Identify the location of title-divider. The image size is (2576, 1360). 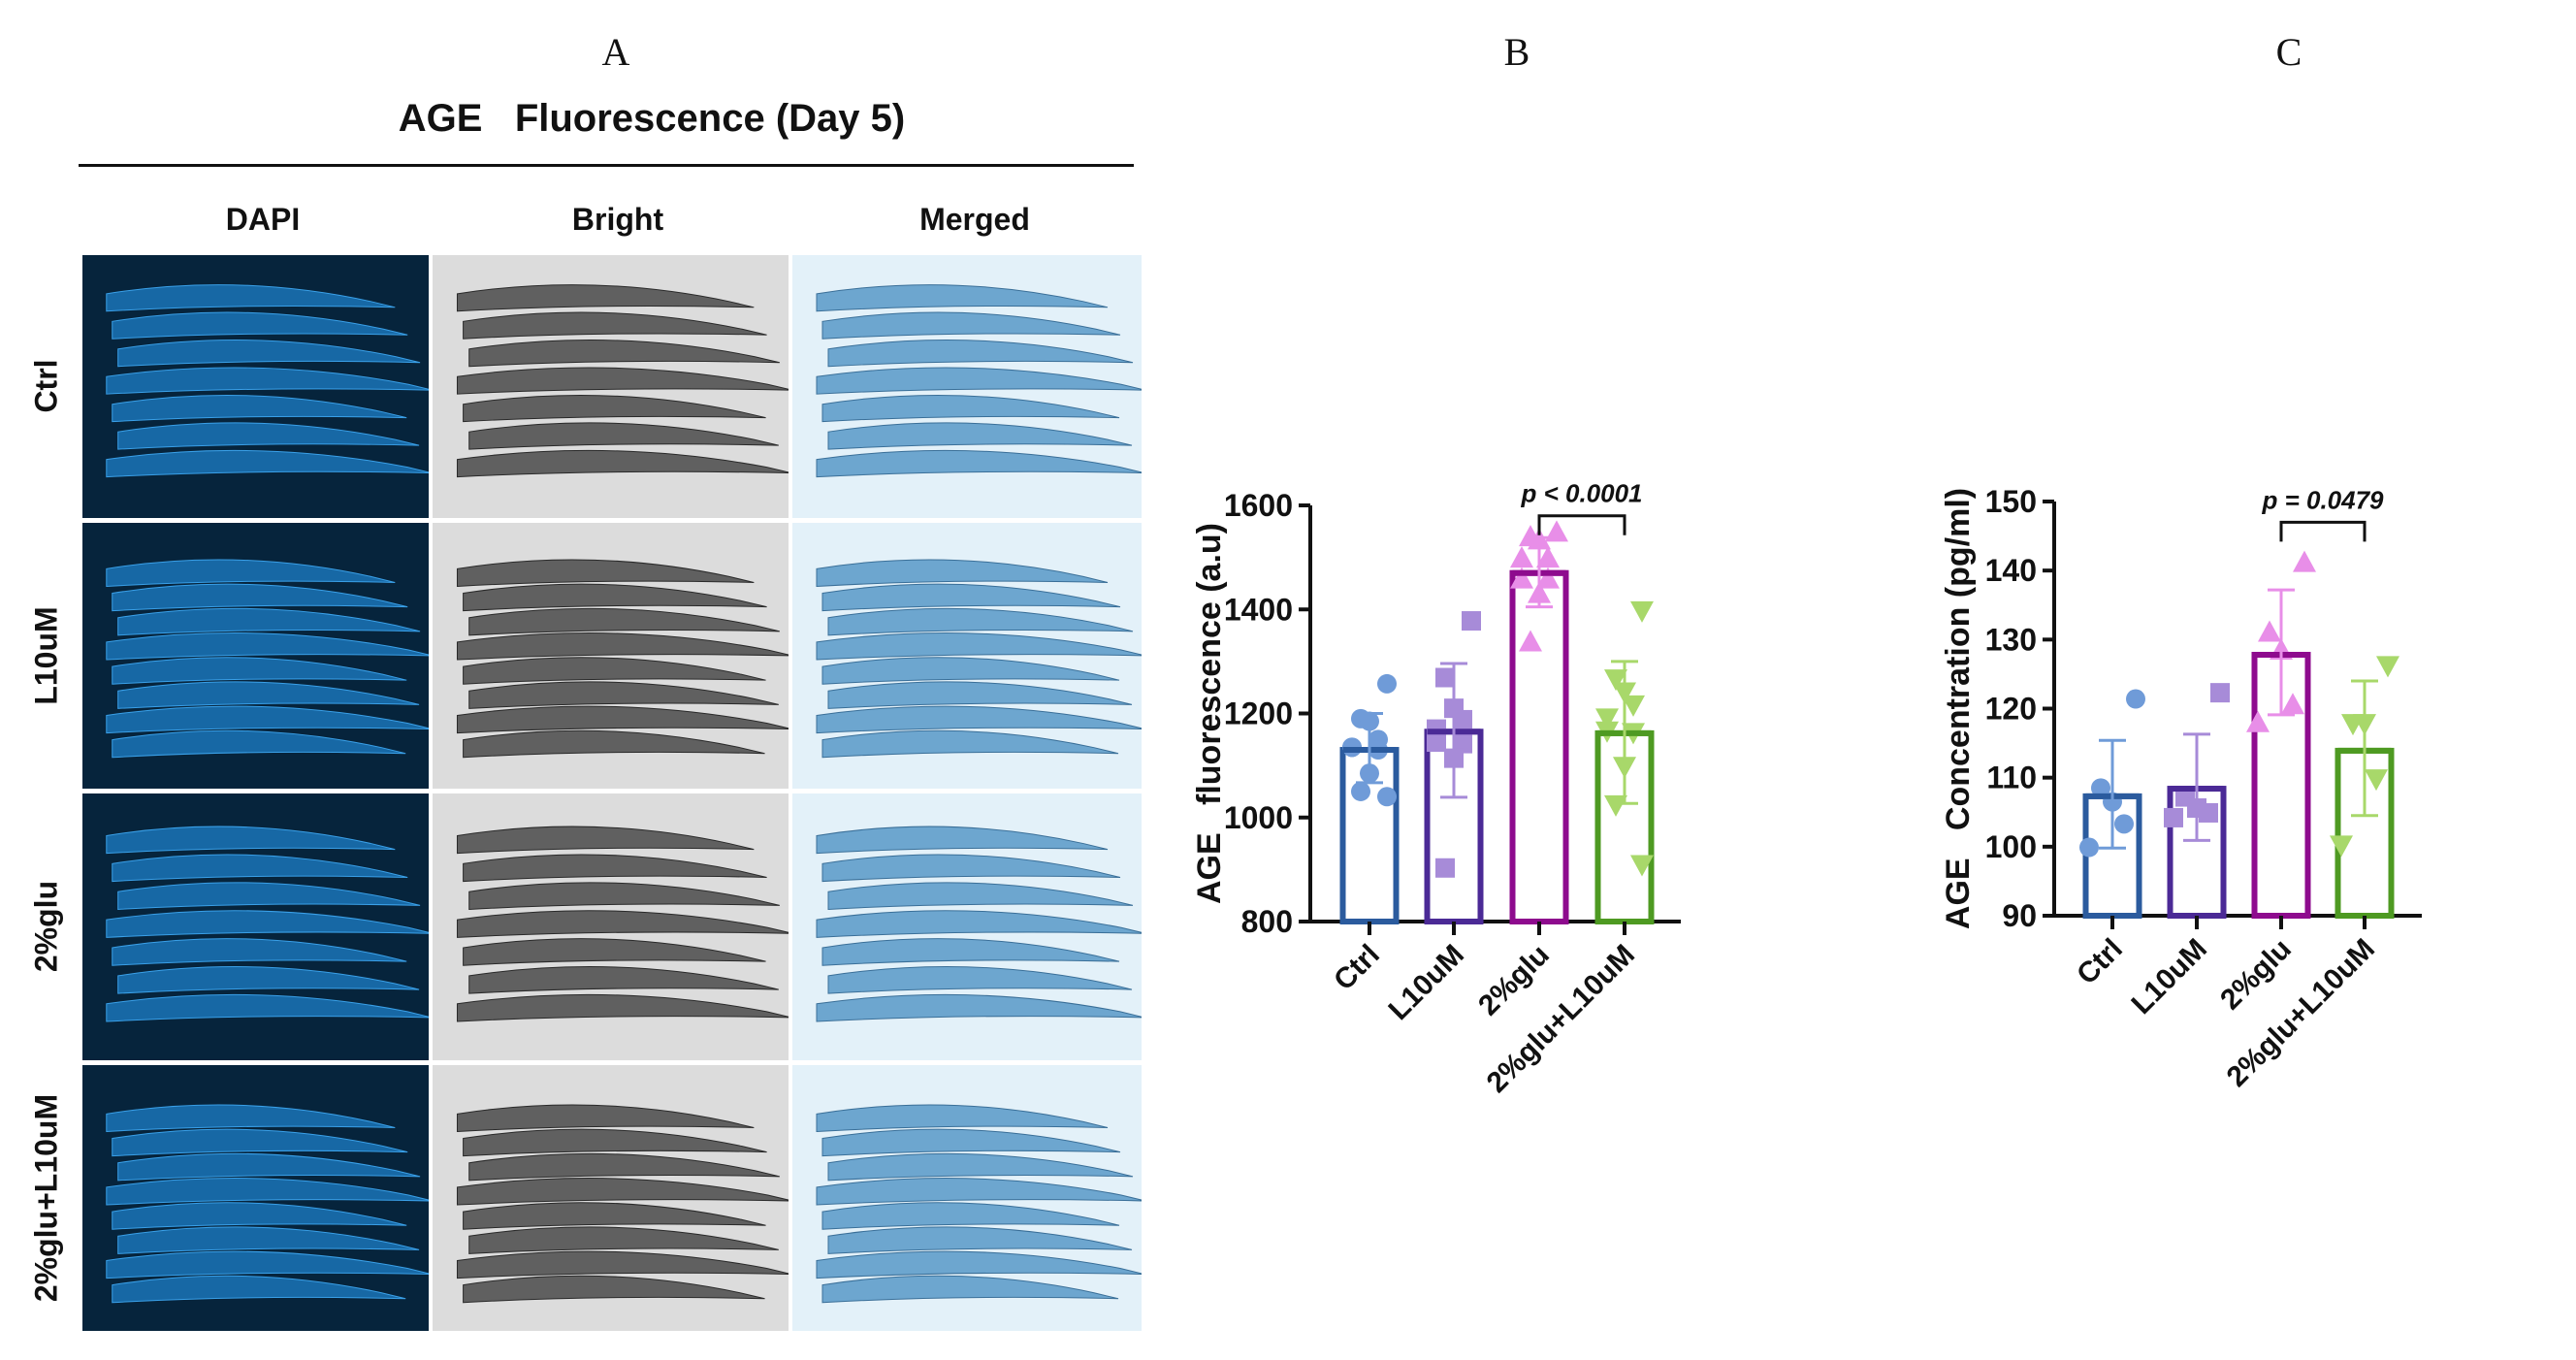
(606, 165).